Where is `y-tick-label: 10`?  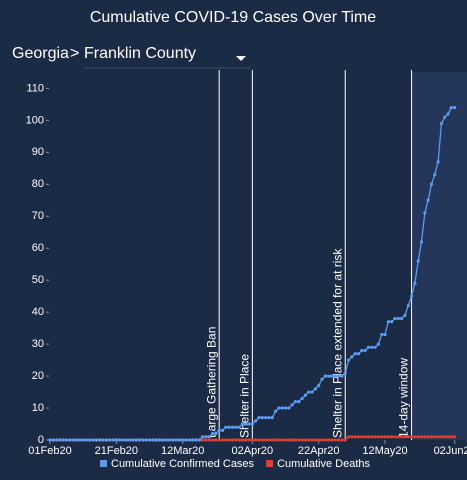 y-tick-label: 10 is located at coordinates (38, 408).